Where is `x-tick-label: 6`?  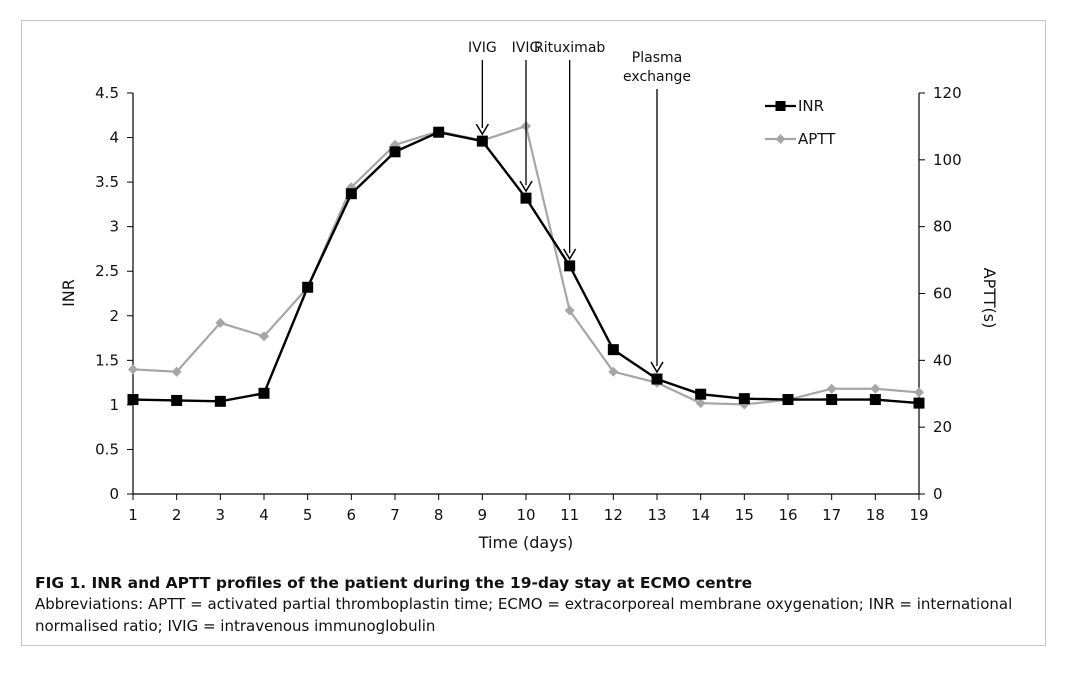 x-tick-label: 6 is located at coordinates (352, 515).